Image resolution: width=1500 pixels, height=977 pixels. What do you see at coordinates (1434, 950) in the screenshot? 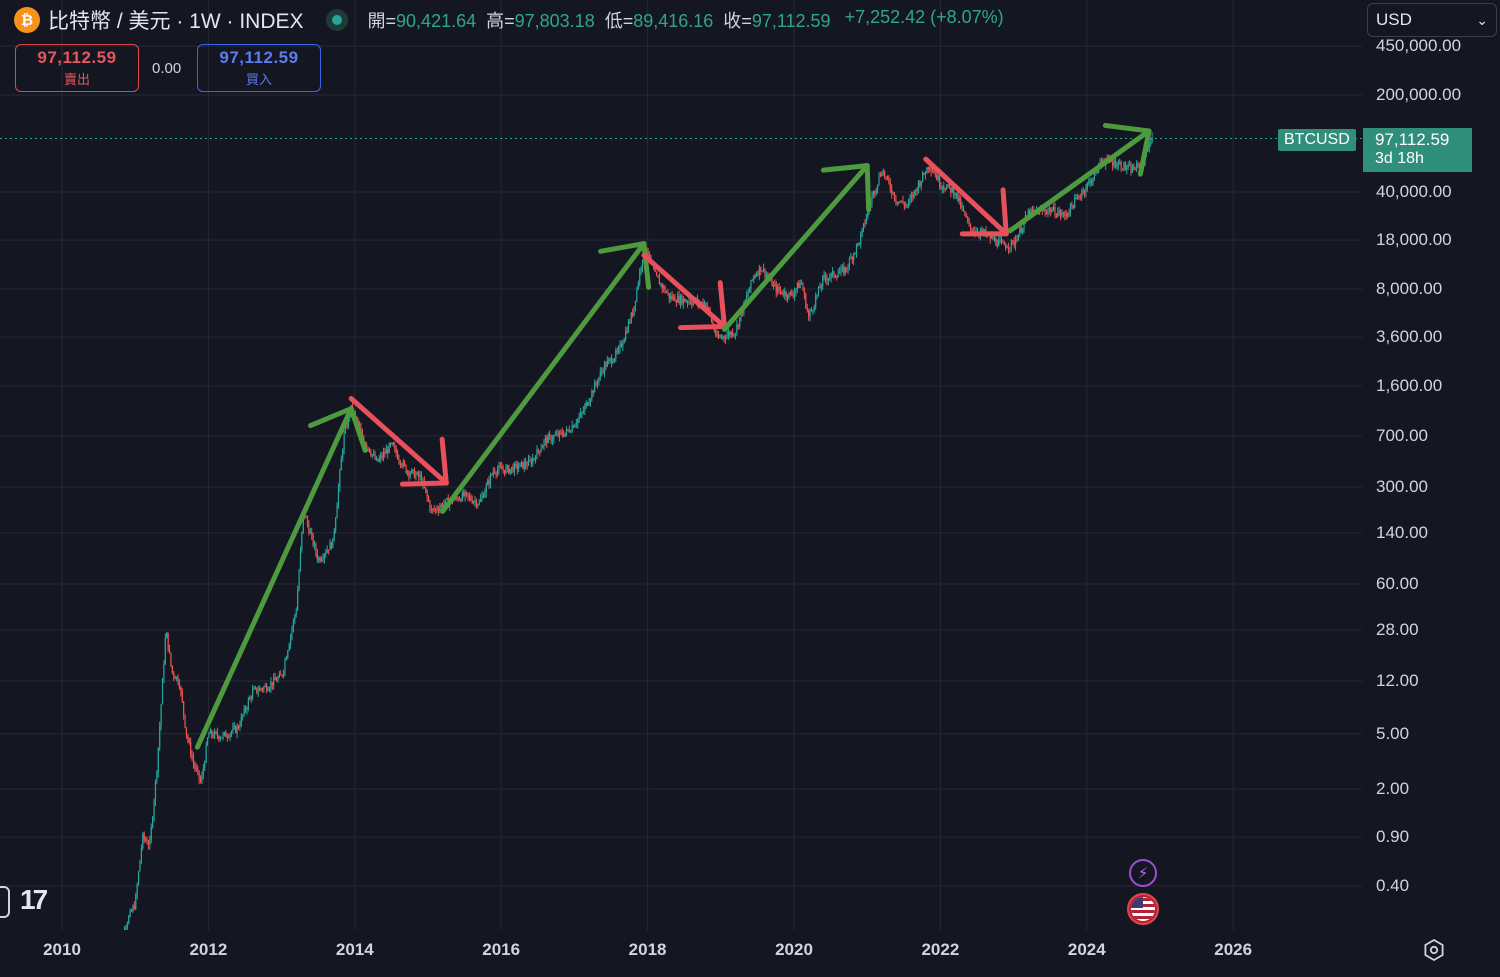
I see `gear-icon` at bounding box center [1434, 950].